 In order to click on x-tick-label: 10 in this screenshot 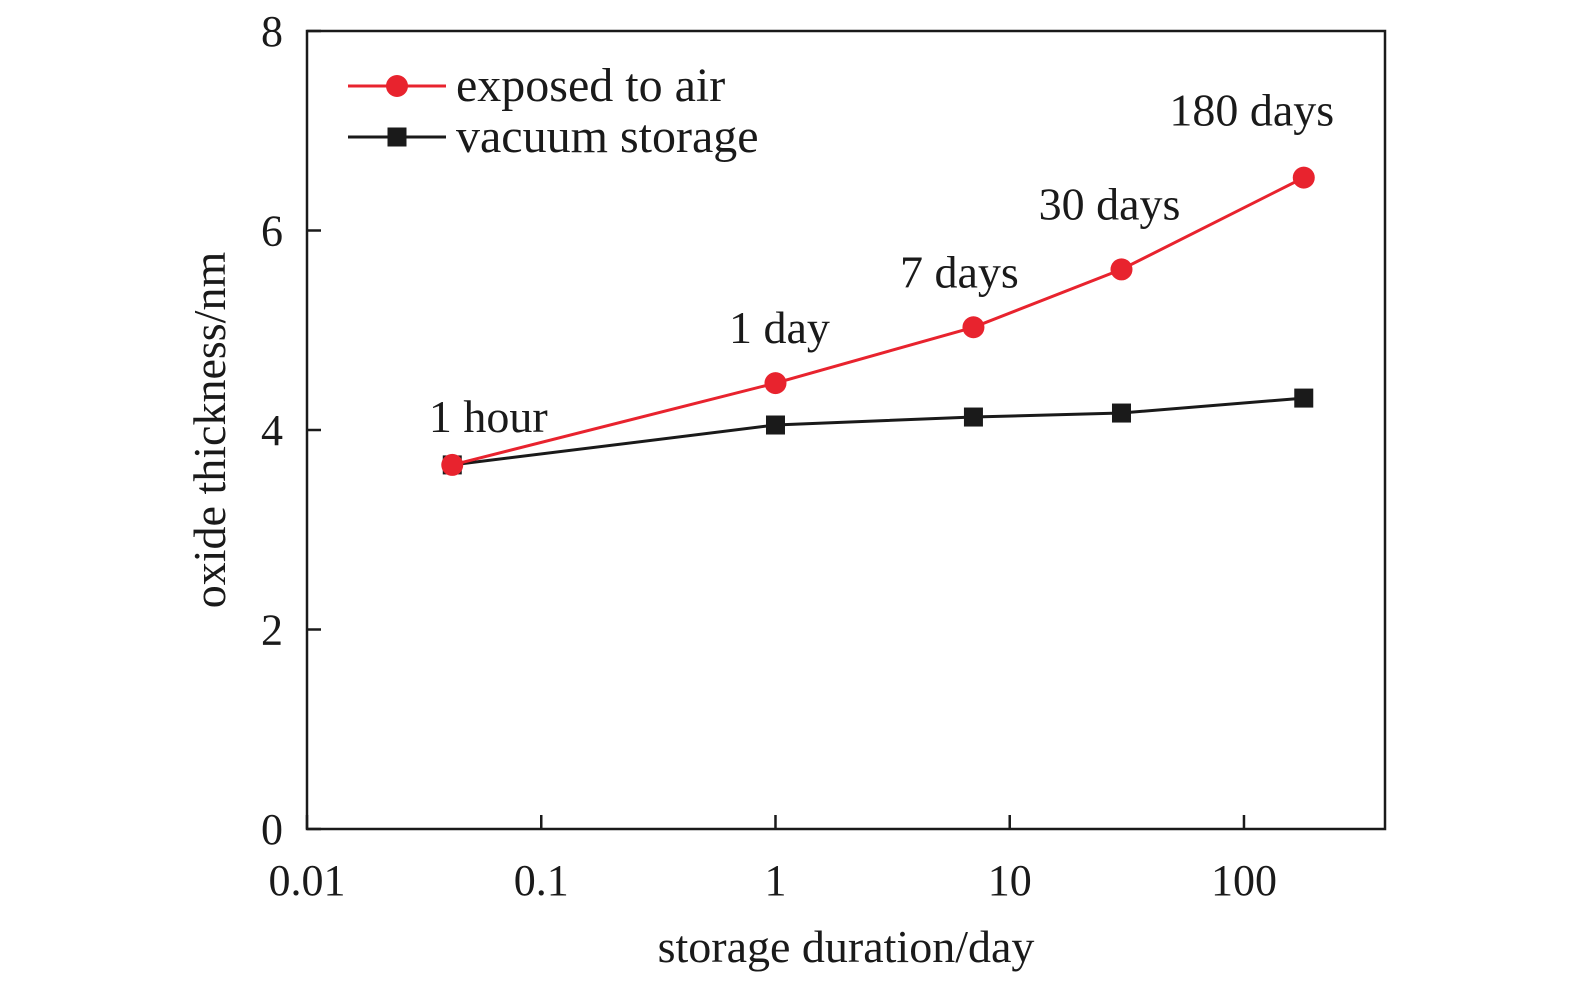, I will do `click(1010, 880)`.